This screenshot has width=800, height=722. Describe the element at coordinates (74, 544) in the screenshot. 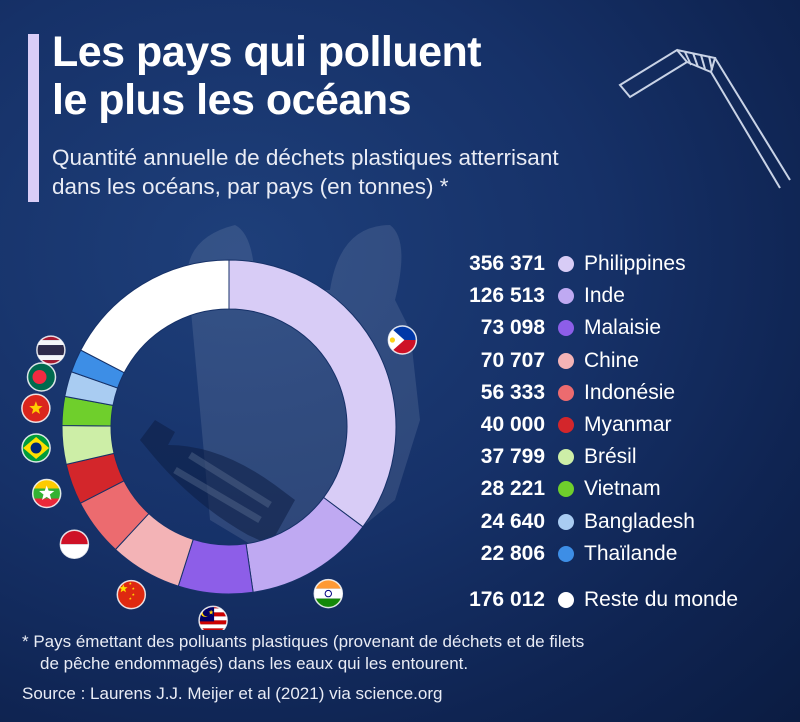

I see `flag-indonesie-icon` at that location.